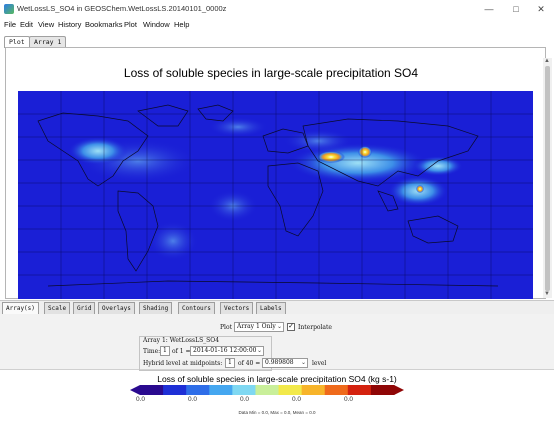 The width and height of the screenshot is (554, 424). I want to click on colorbar, so click(267, 390).